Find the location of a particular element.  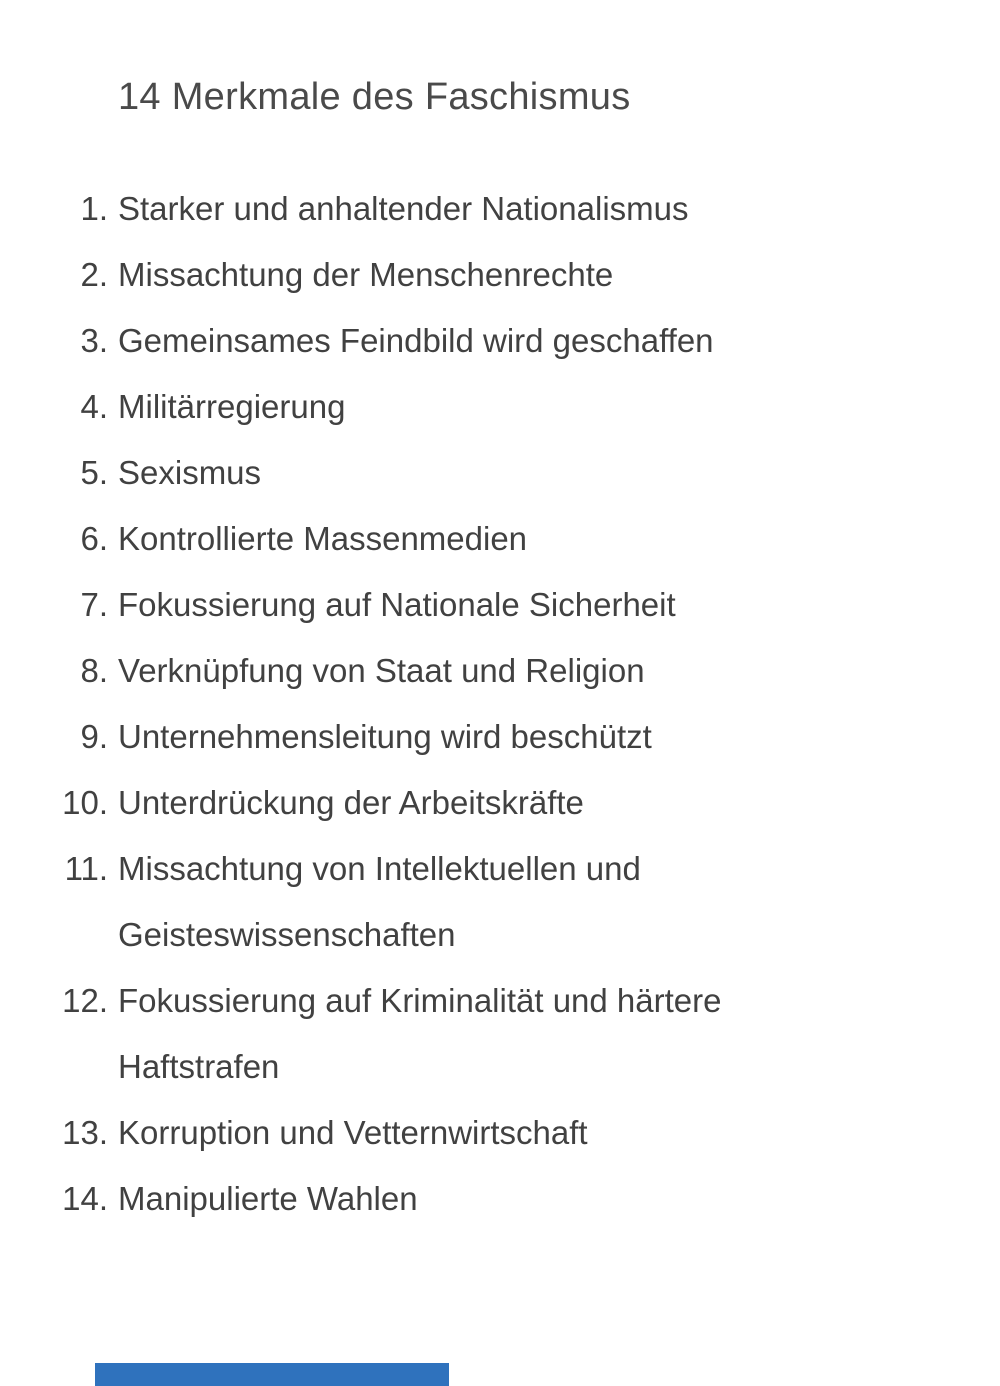

list-item: 10. Unterdrückung der Arbeitskräfte is located at coordinates (506, 803).